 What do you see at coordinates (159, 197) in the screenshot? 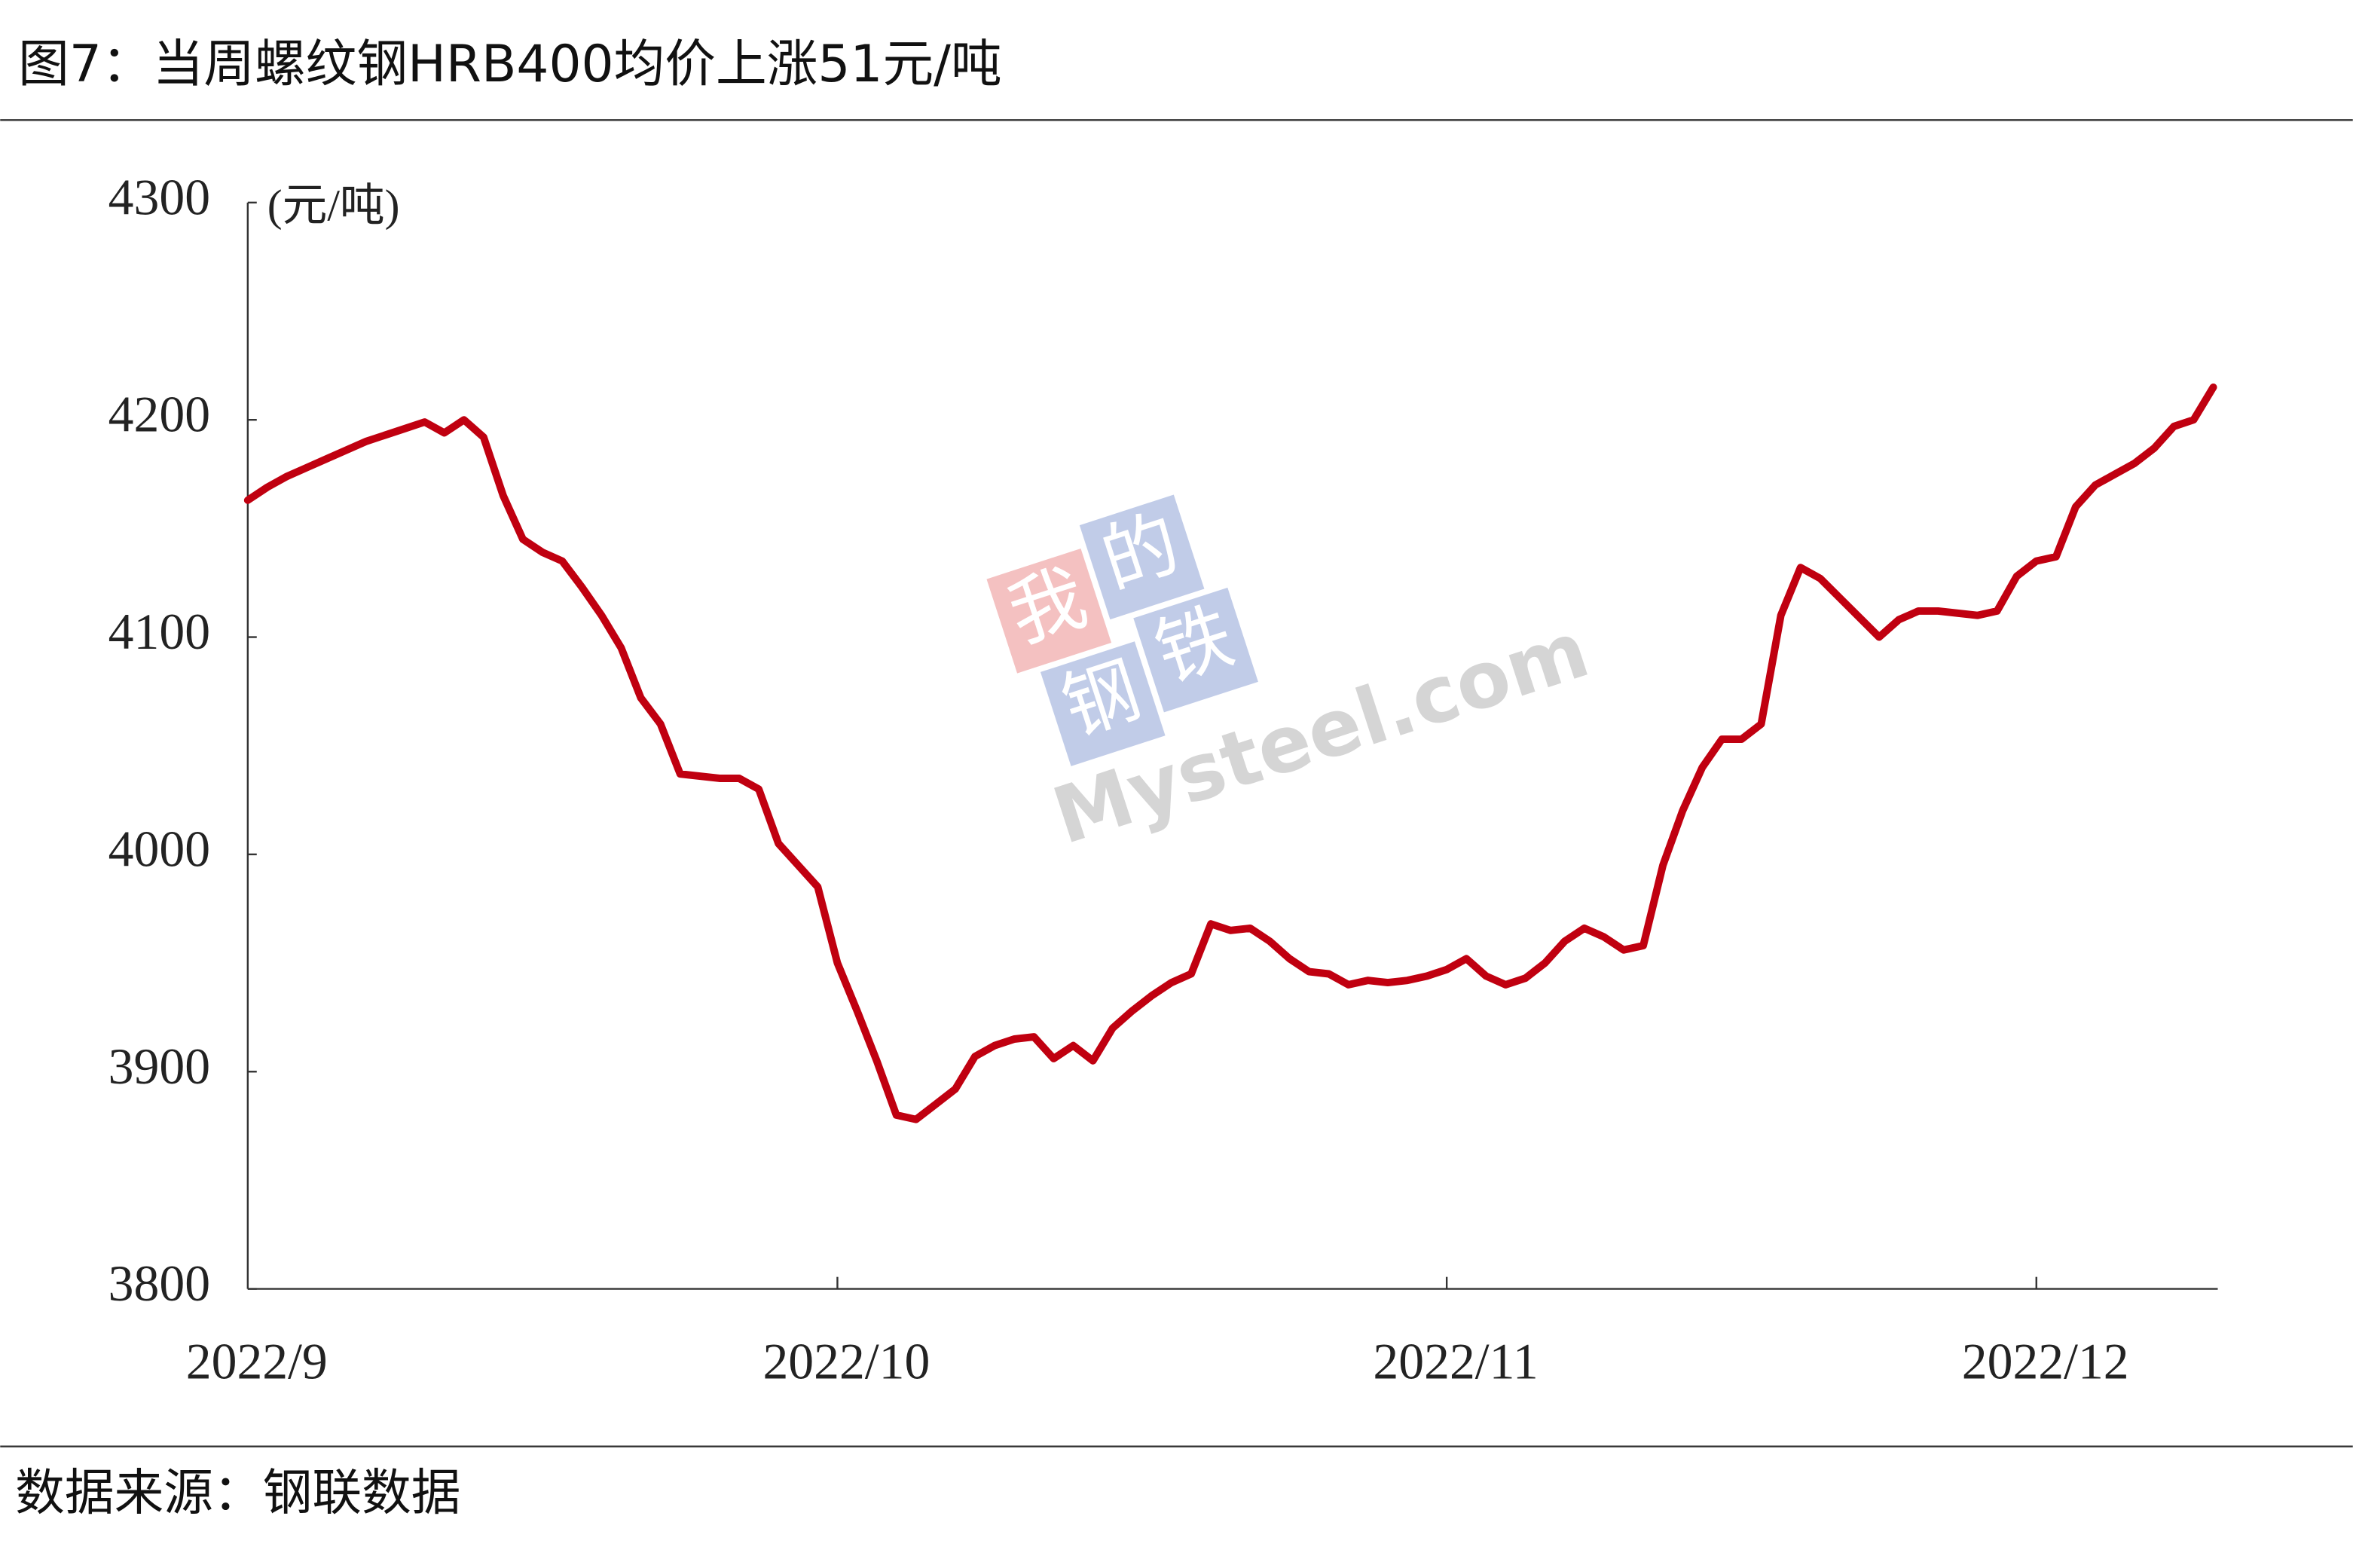
I see `y-tick-label: 4300` at bounding box center [159, 197].